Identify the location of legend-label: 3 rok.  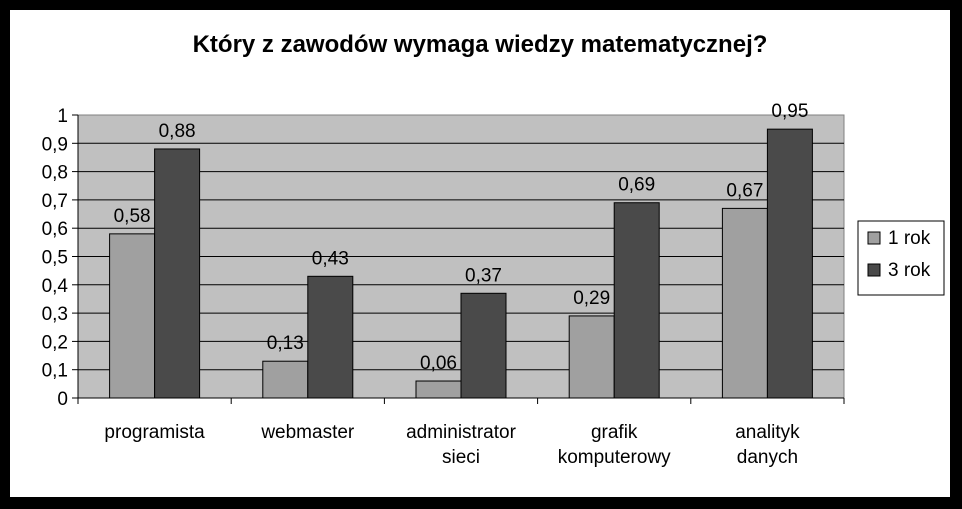
(909, 270).